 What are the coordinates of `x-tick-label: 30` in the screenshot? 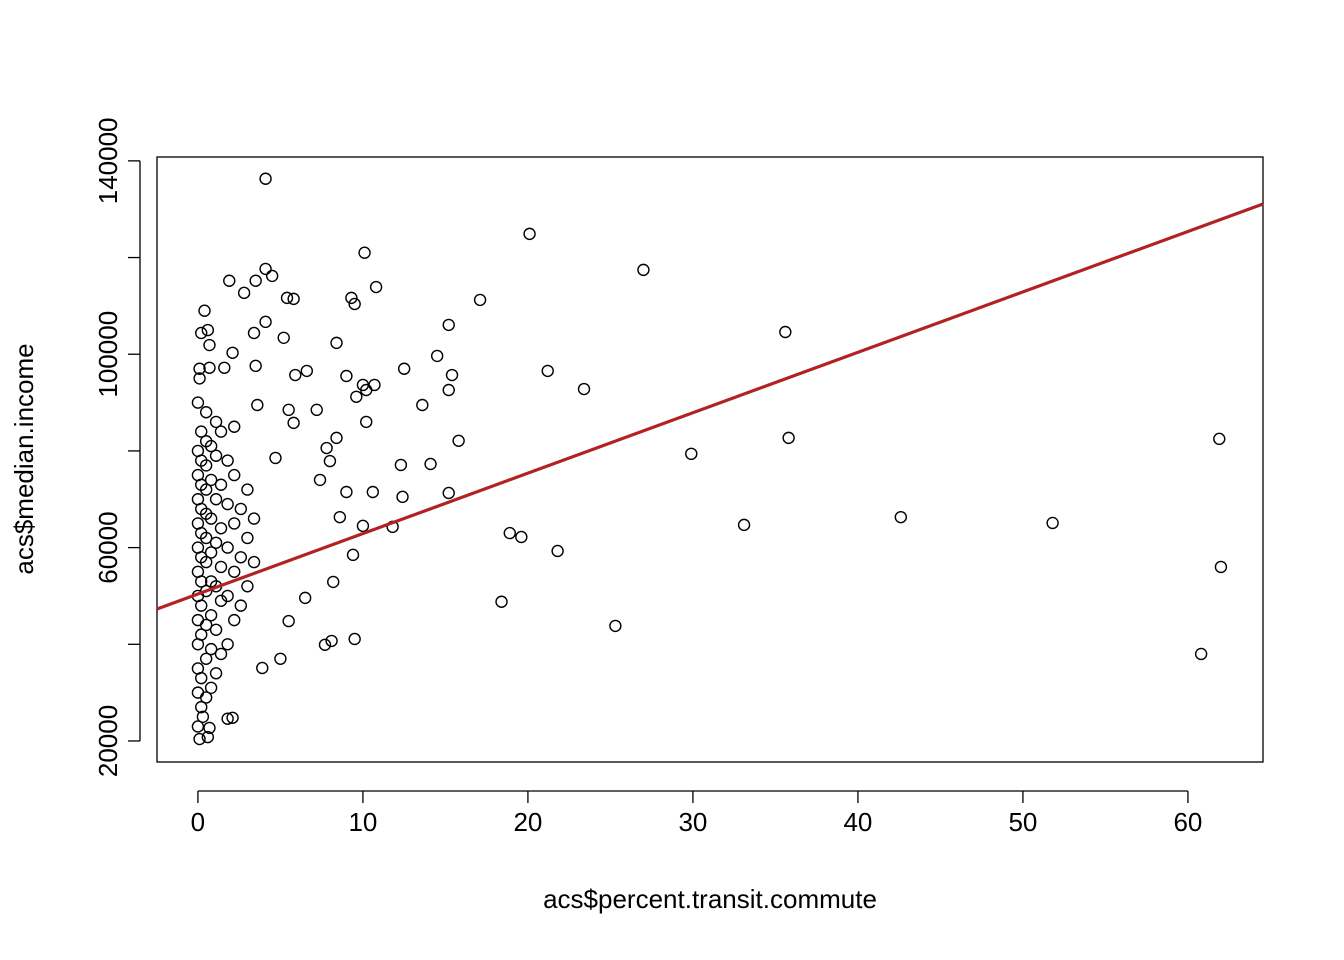 It's located at (692, 822).